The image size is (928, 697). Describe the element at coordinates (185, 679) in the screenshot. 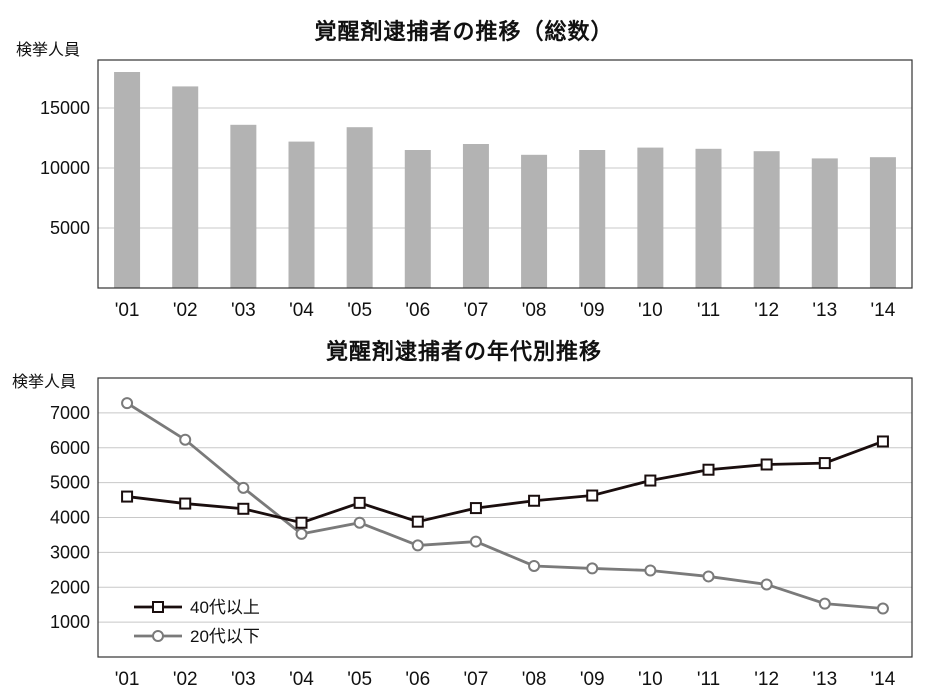

I see `line-x-tick-label: '02` at that location.